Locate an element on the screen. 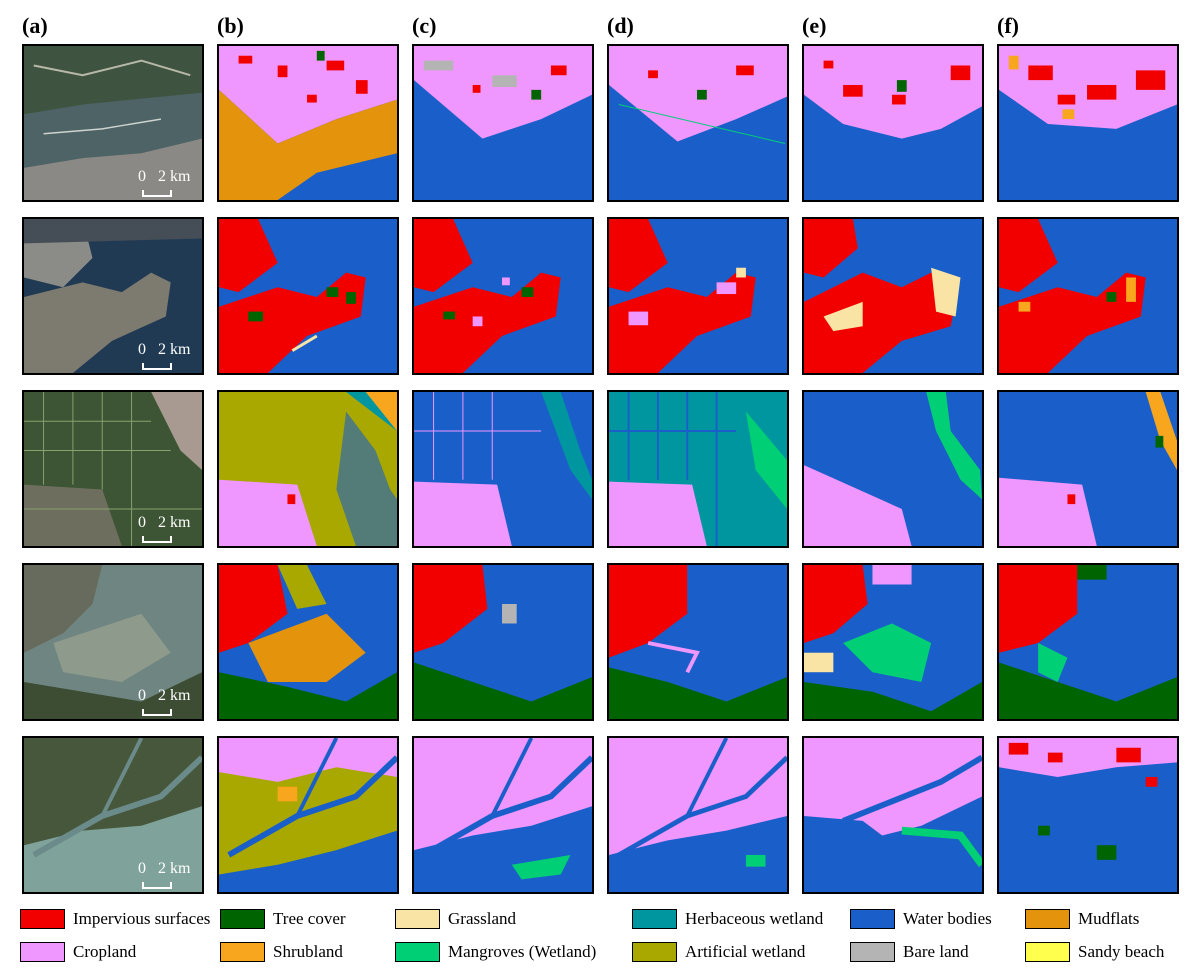 Image resolution: width=1200 pixels, height=974 pixels. legend-item-water-bodies: Water bodies is located at coordinates (921, 919).